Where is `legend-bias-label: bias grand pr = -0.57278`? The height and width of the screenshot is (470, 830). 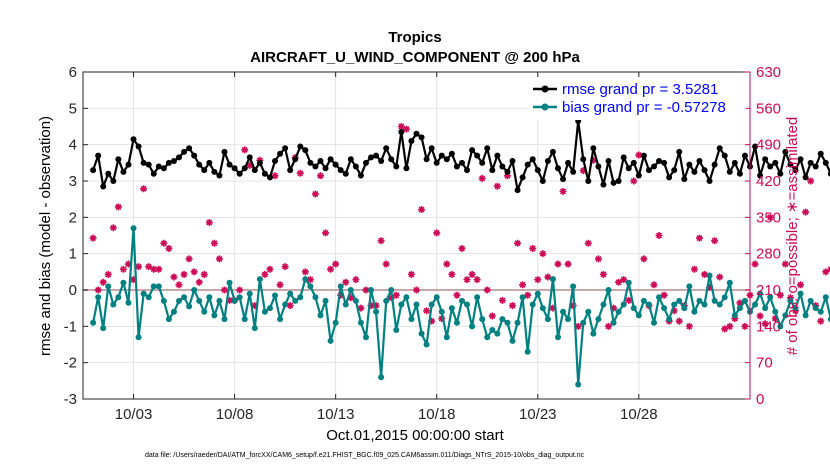
legend-bias-label: bias grand pr = -0.57278 is located at coordinates (644, 107).